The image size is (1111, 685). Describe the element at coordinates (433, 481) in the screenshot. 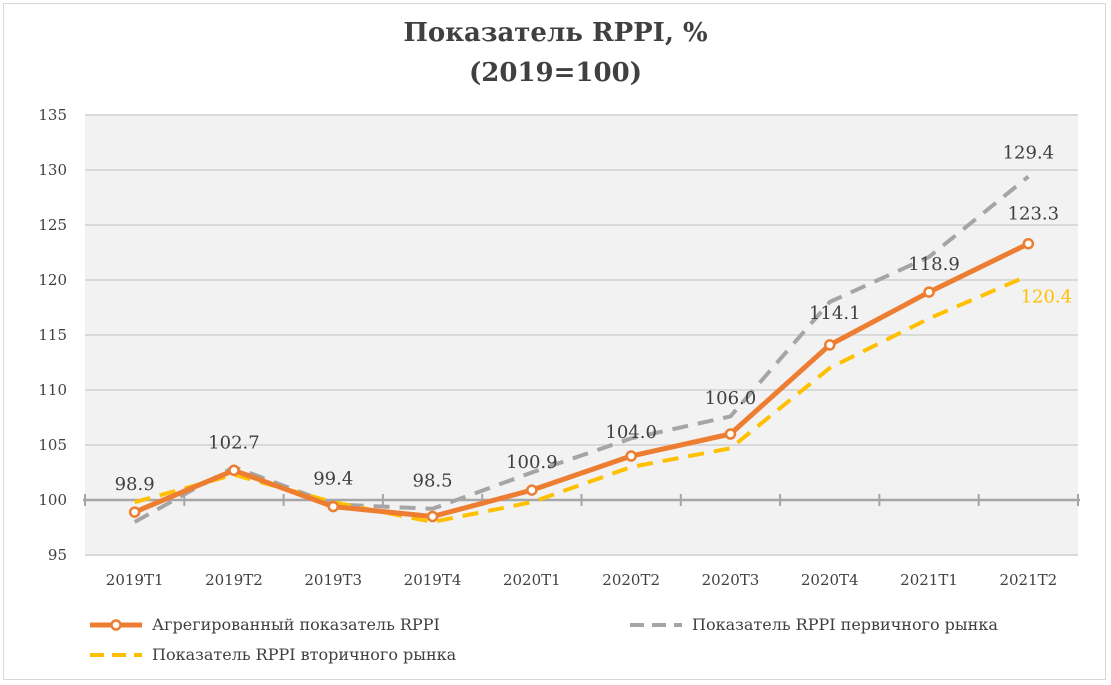

I see `data-label: 98.5` at that location.